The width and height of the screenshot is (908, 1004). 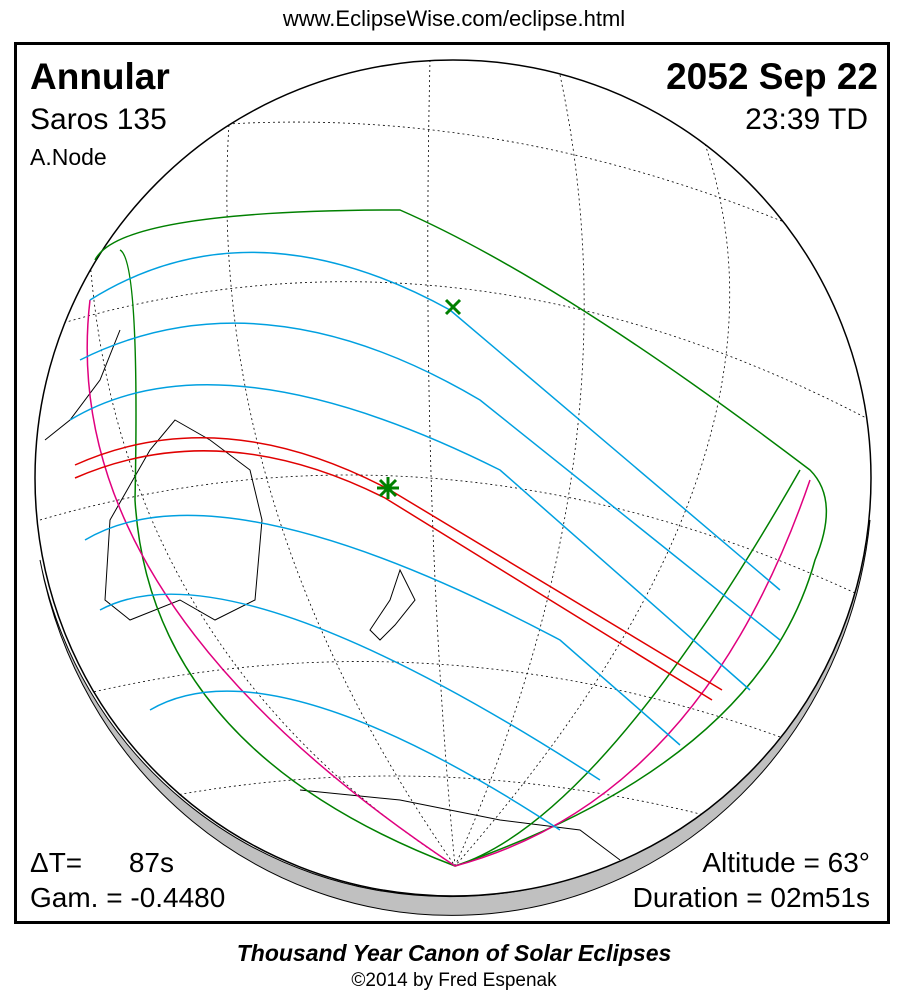 I want to click on altitude: Altitude = 63°, so click(x=786, y=862).